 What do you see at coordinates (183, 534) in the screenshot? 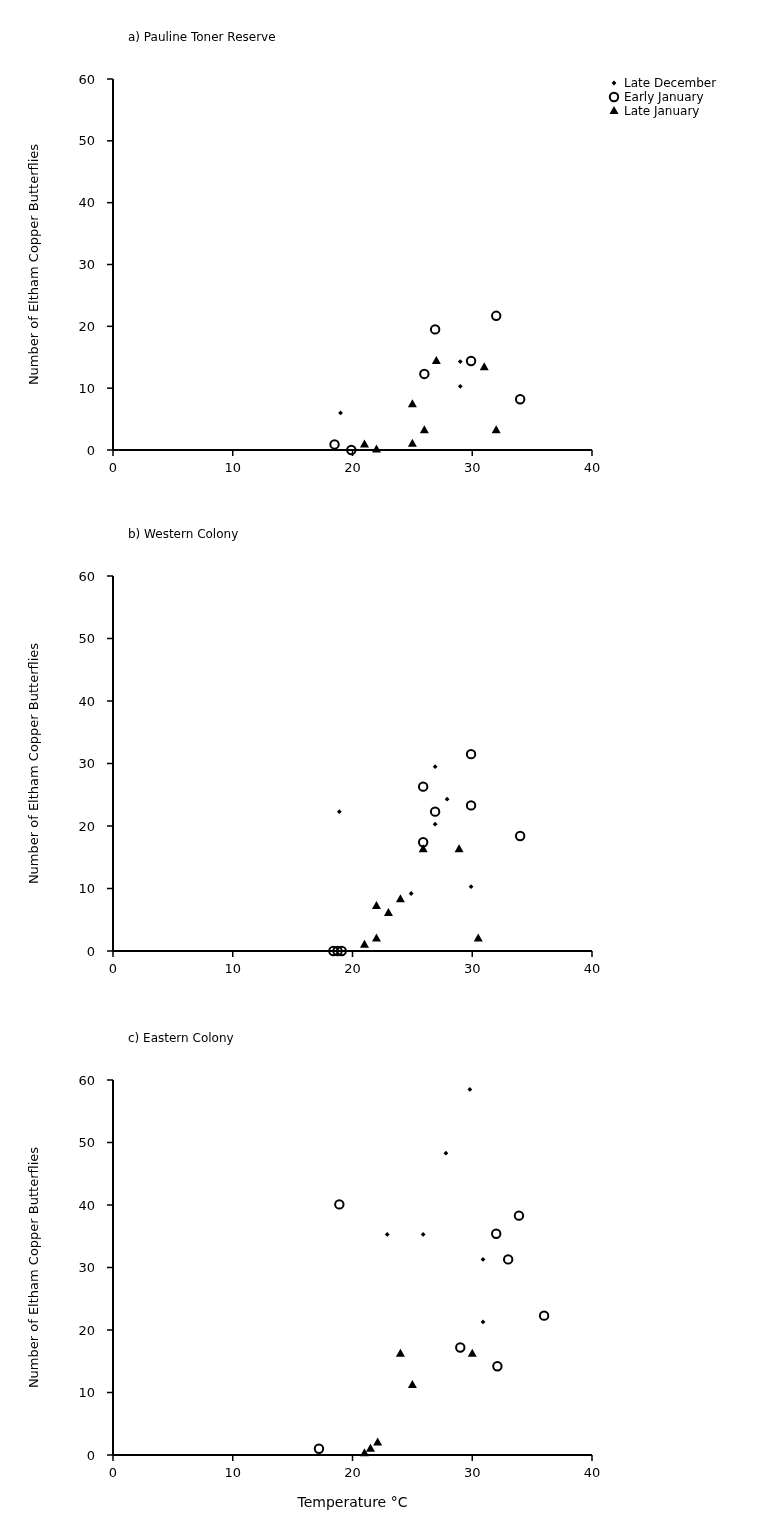
I see `chart-title: b) Western Colony` at bounding box center [183, 534].